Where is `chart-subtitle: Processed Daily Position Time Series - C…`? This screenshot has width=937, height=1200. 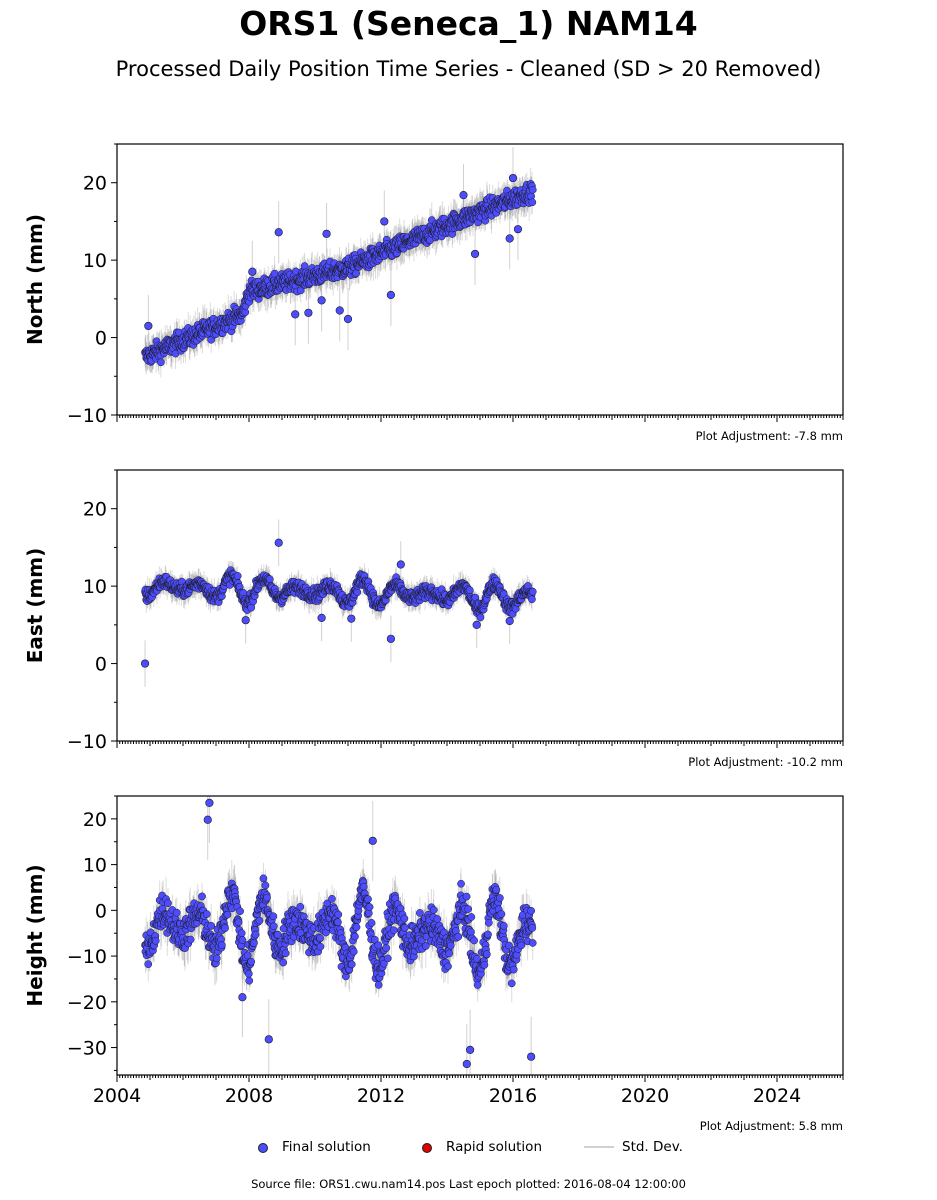 chart-subtitle: Processed Daily Position Time Series - C… is located at coordinates (468, 69).